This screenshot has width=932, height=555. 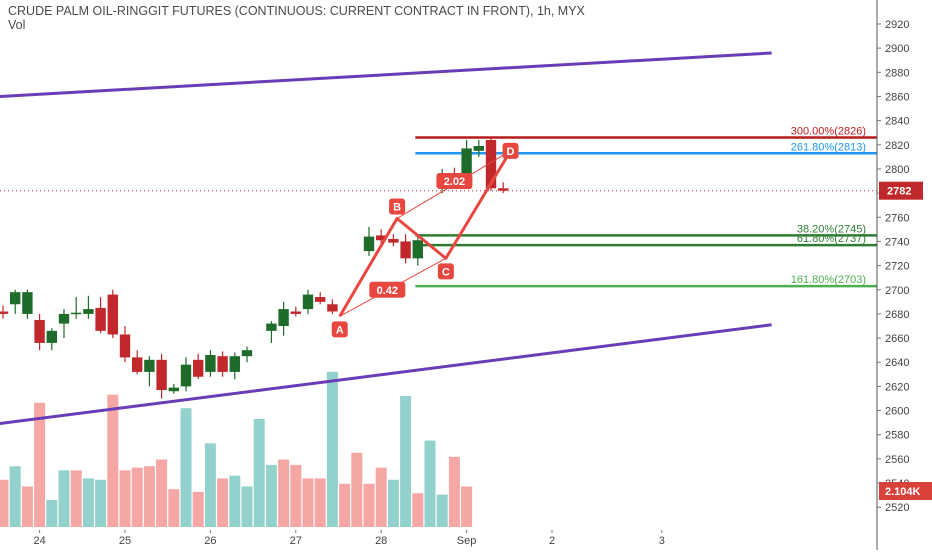 What do you see at coordinates (897, 97) in the screenshot?
I see `price-axis-label: 2860` at bounding box center [897, 97].